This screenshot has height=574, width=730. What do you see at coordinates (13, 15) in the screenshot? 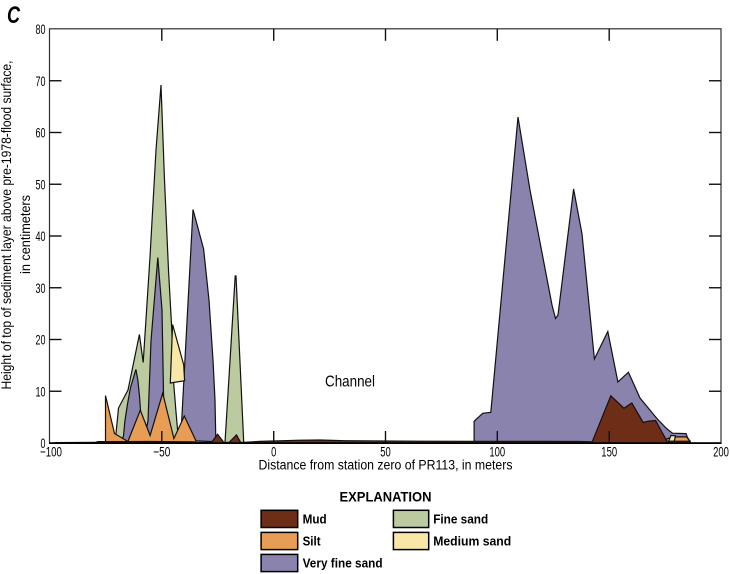
I see `svg-text: C` at bounding box center [13, 15].